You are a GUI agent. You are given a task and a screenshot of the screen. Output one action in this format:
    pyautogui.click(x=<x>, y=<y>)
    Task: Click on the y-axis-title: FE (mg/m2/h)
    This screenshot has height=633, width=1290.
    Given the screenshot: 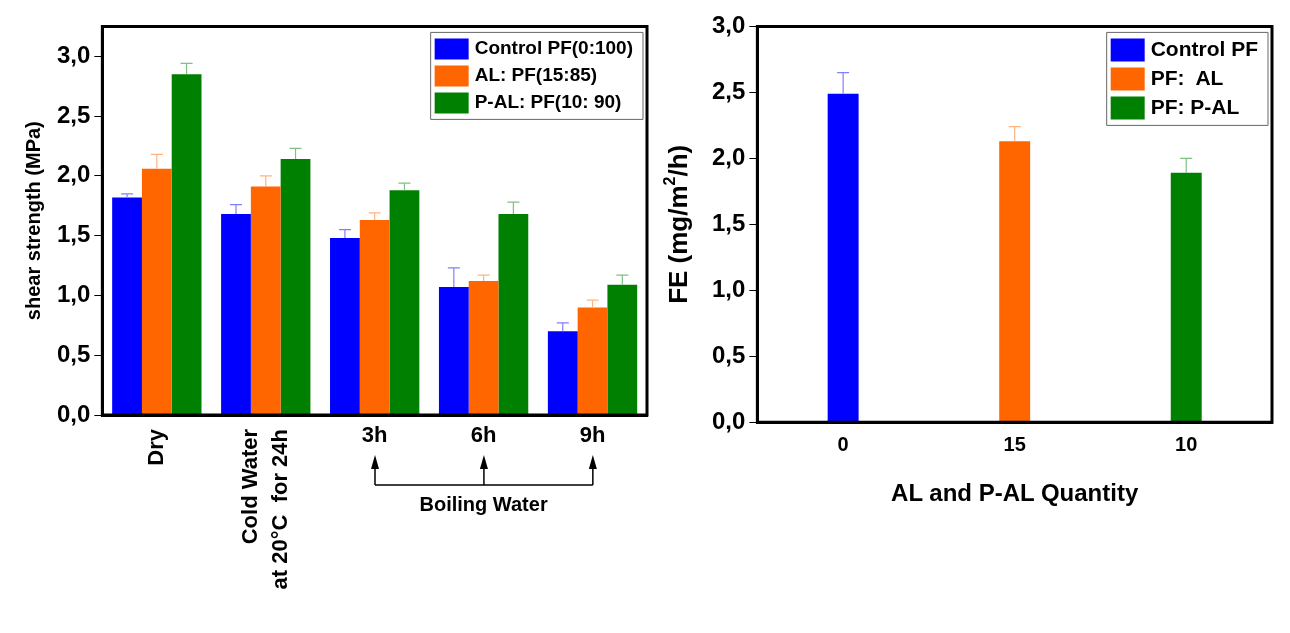 What is the action you would take?
    pyautogui.click(x=676, y=224)
    